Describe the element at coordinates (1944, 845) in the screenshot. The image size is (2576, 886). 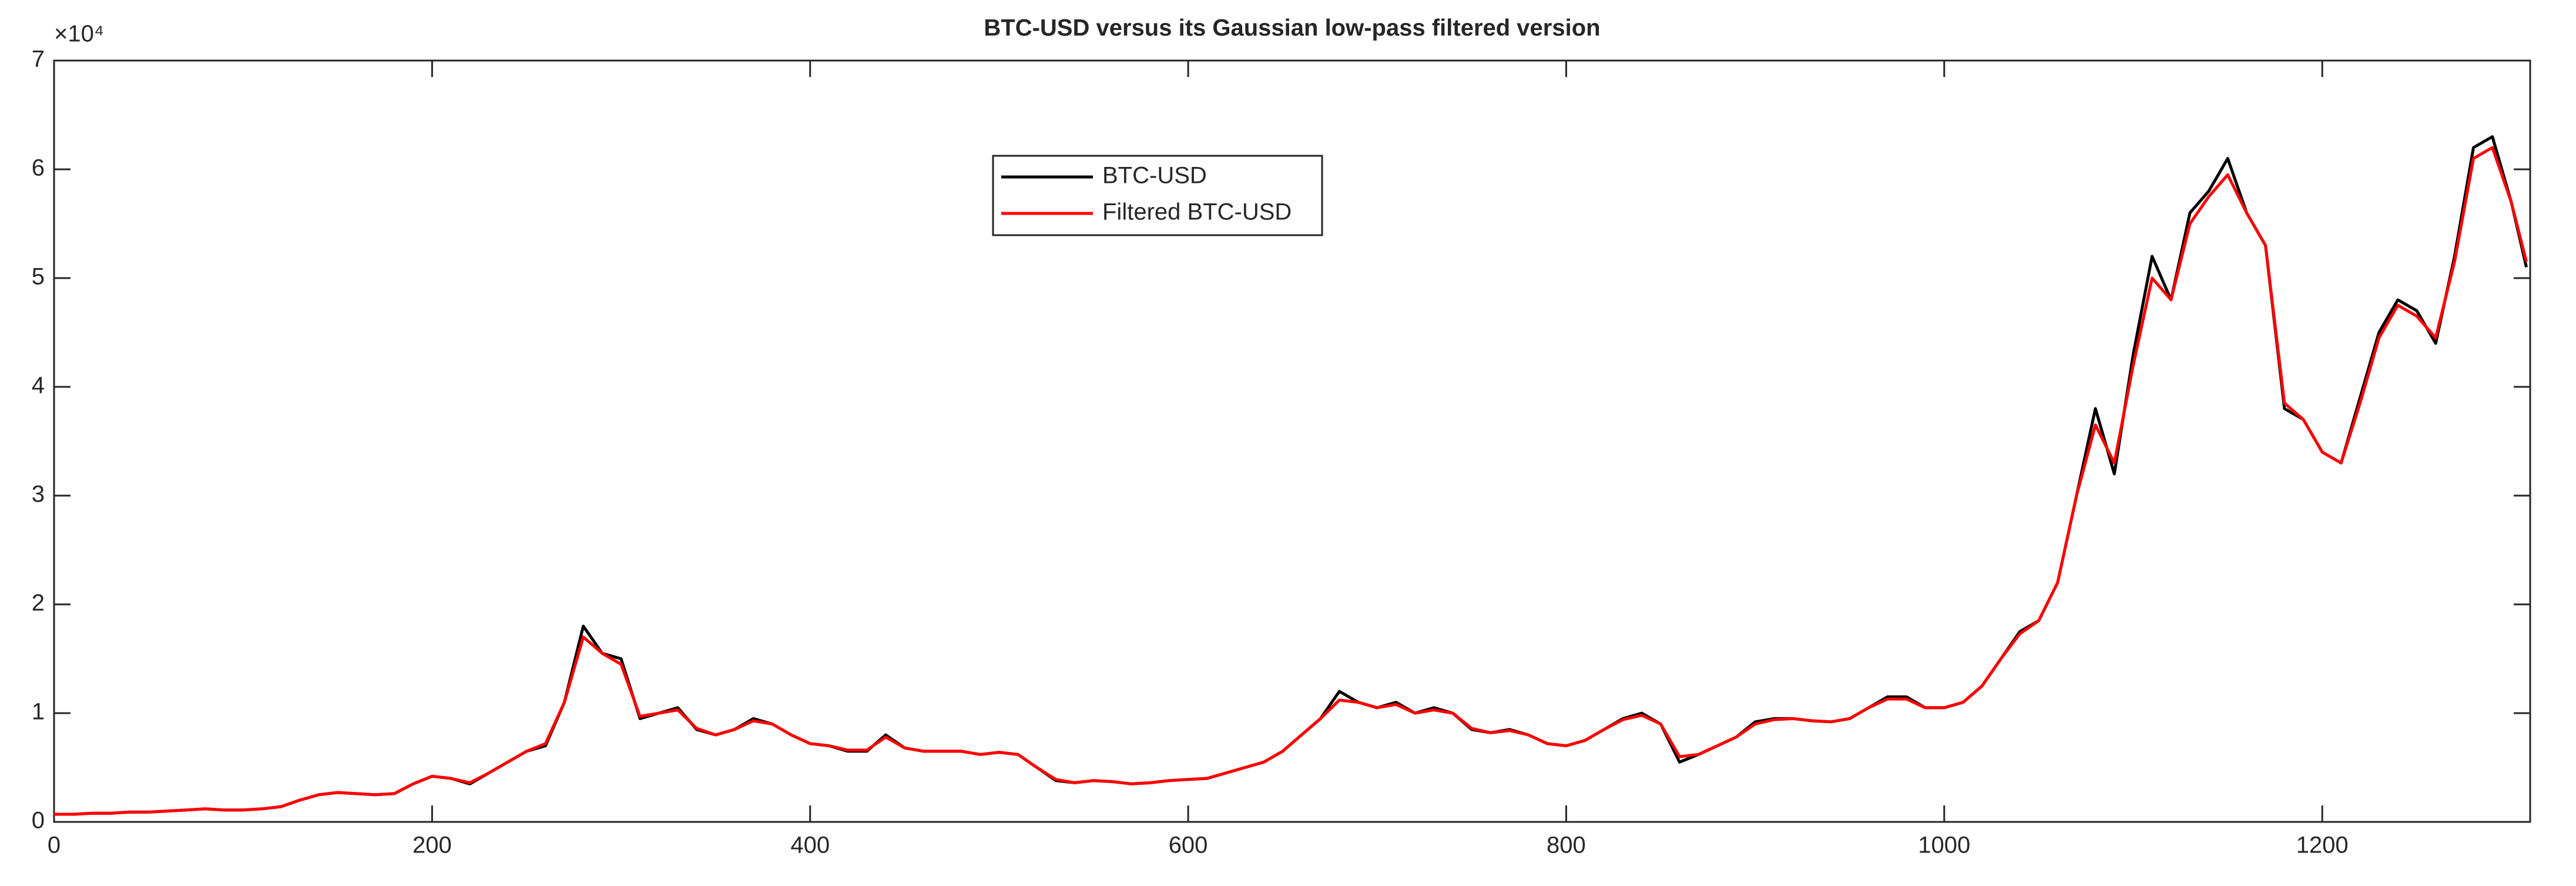
I see `x-tick-label: 1000` at that location.